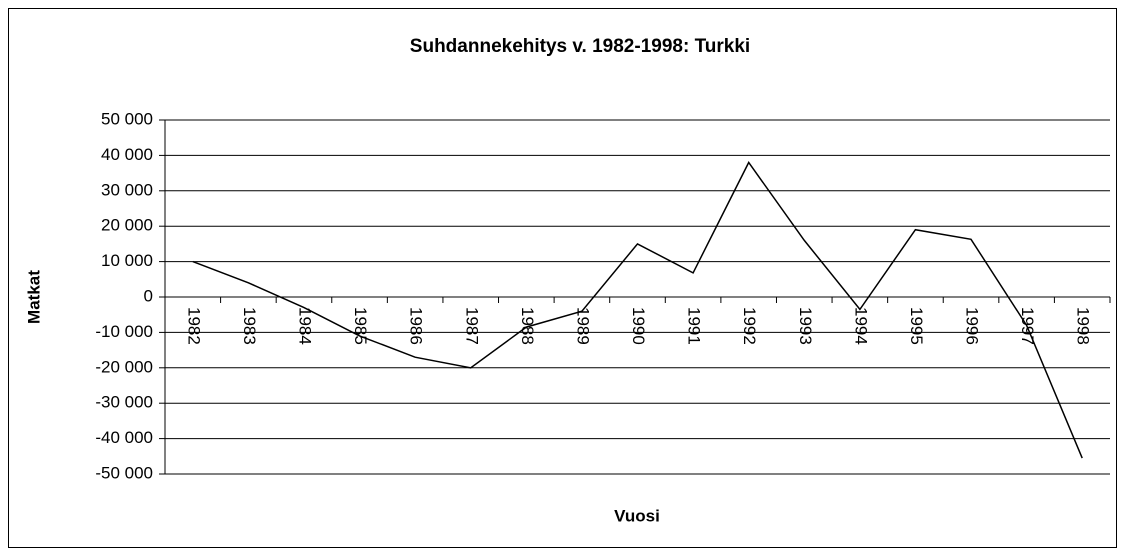 The width and height of the screenshot is (1125, 554). Describe the element at coordinates (416, 326) in the screenshot. I see `x-tick-label: 1986` at that location.